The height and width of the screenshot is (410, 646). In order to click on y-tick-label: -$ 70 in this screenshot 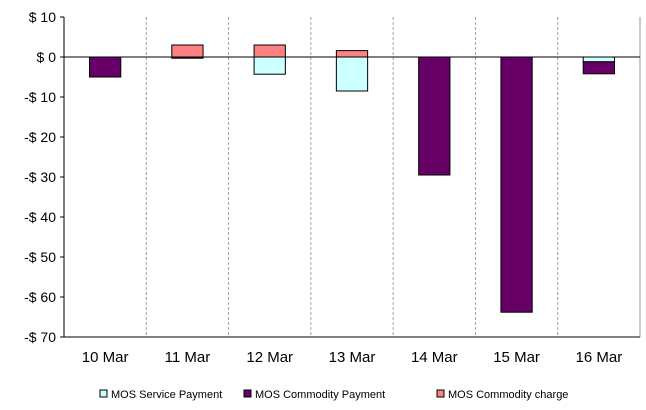, I will do `click(40, 337)`.